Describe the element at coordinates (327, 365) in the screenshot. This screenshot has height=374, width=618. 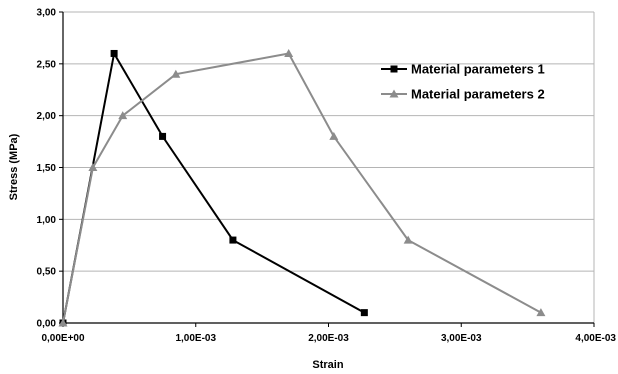
I see `x-axis-title: Strain` at that location.